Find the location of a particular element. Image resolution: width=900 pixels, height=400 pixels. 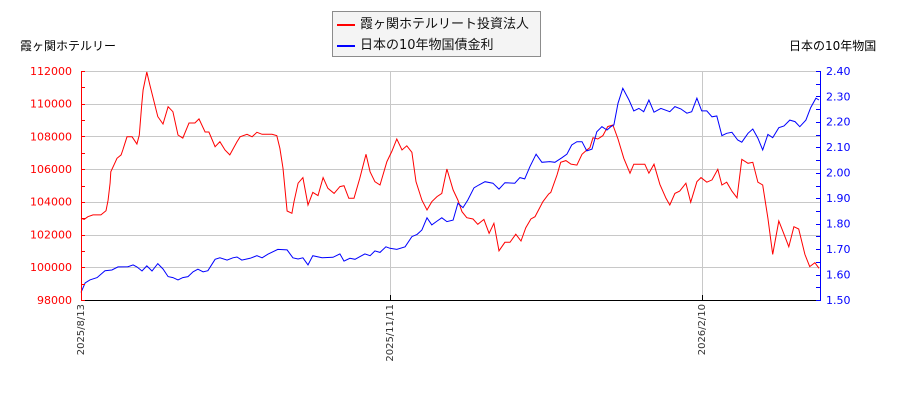

legend-red-line-icon is located at coordinates (346, 25).